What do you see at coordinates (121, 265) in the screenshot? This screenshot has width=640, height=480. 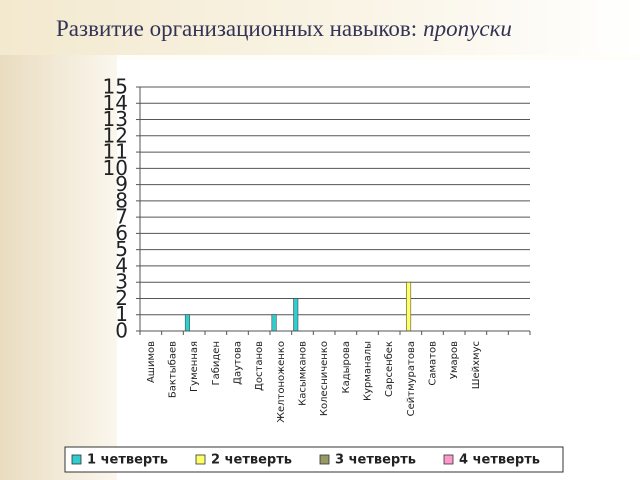 I see `y-tick-label: 4` at bounding box center [121, 265].